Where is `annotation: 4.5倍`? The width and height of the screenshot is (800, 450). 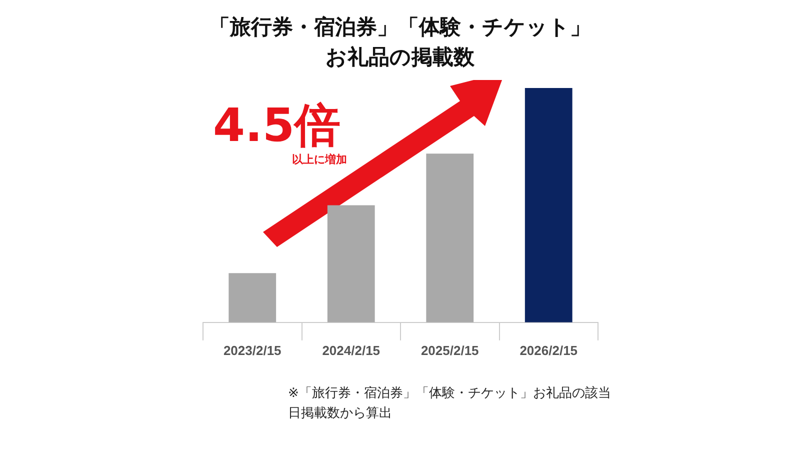
annotation: 4.5倍 is located at coordinates (276, 125).